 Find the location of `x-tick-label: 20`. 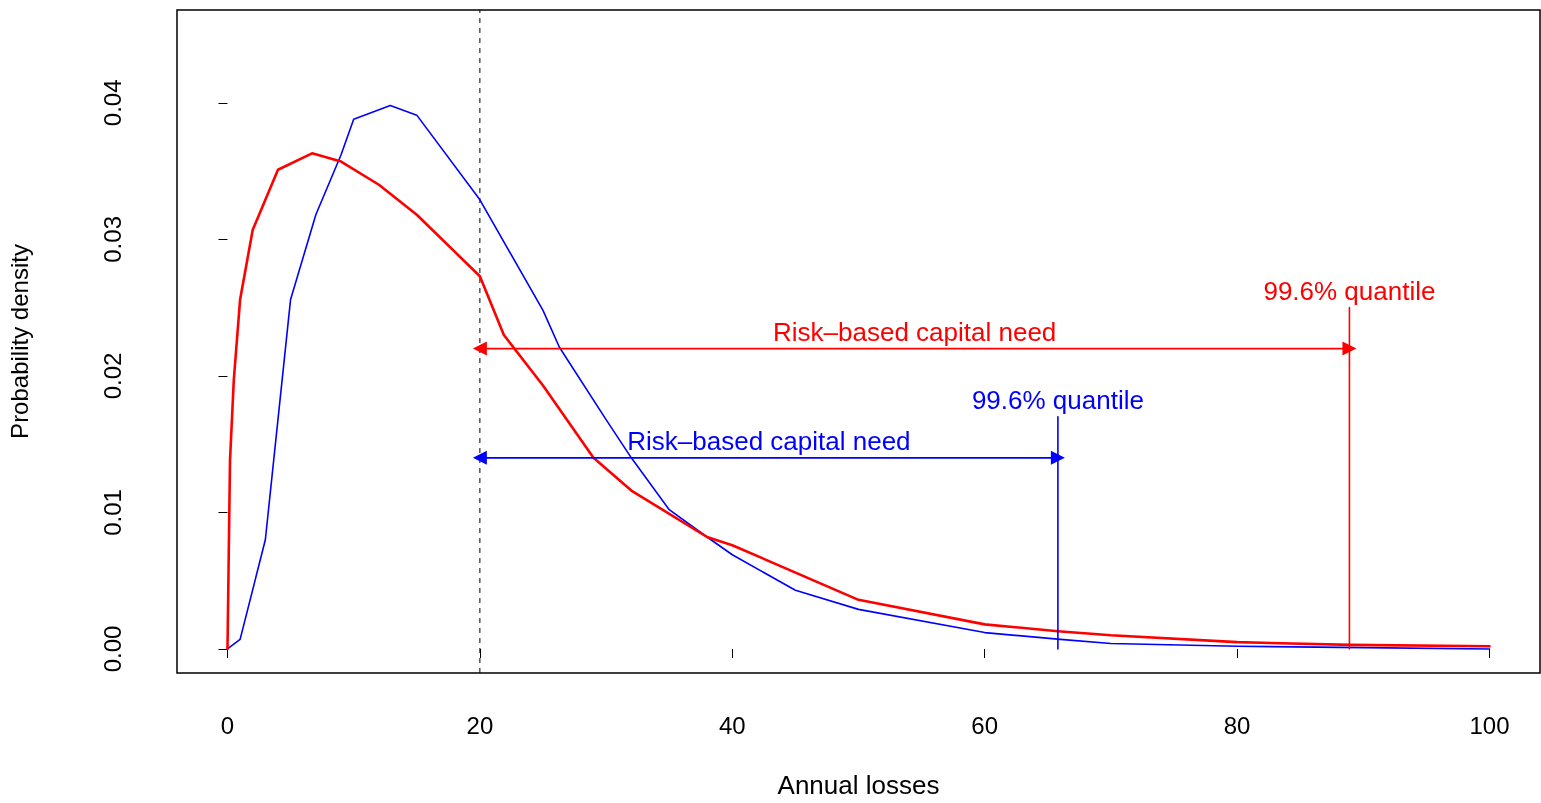

x-tick-label: 20 is located at coordinates (480, 725).